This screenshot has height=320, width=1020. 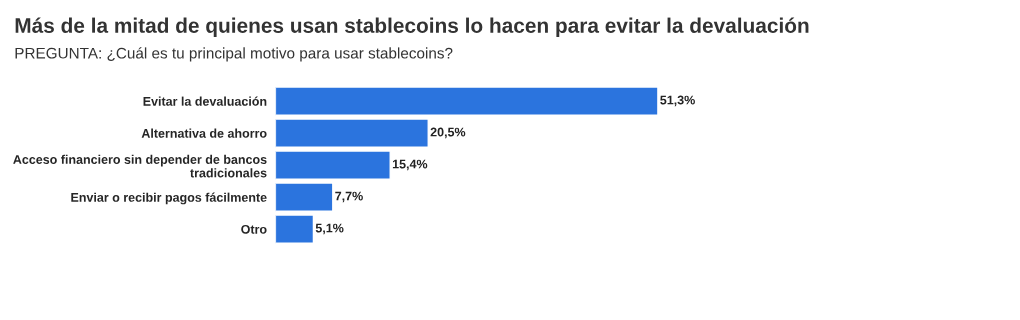 I want to click on y-tick-label: Acceso financiero sin depender de bancos tradicionales, so click(x=140, y=166).